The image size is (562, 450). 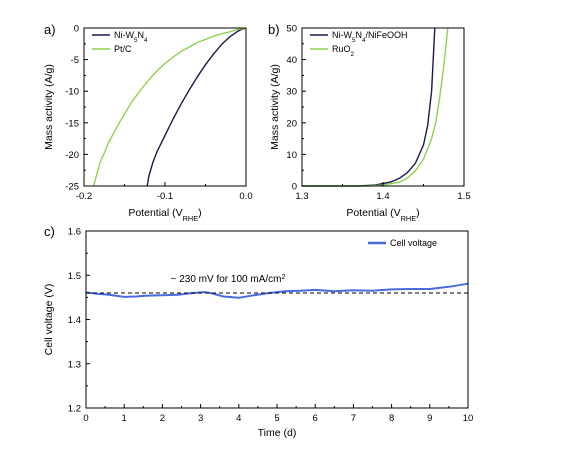 I want to click on y-tick-label: 1.5, so click(x=74, y=276).